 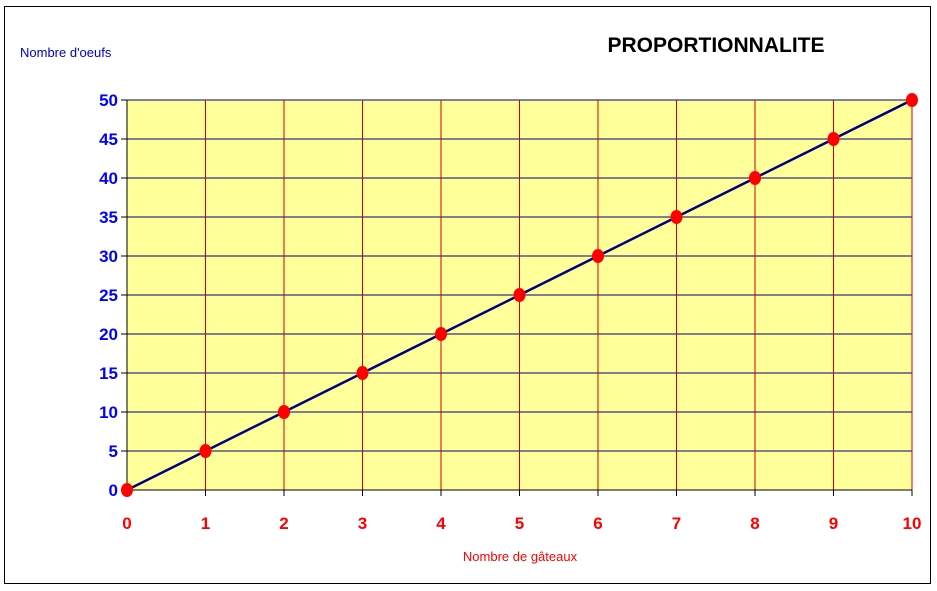 I want to click on y-tick-label: 15, so click(x=108, y=373).